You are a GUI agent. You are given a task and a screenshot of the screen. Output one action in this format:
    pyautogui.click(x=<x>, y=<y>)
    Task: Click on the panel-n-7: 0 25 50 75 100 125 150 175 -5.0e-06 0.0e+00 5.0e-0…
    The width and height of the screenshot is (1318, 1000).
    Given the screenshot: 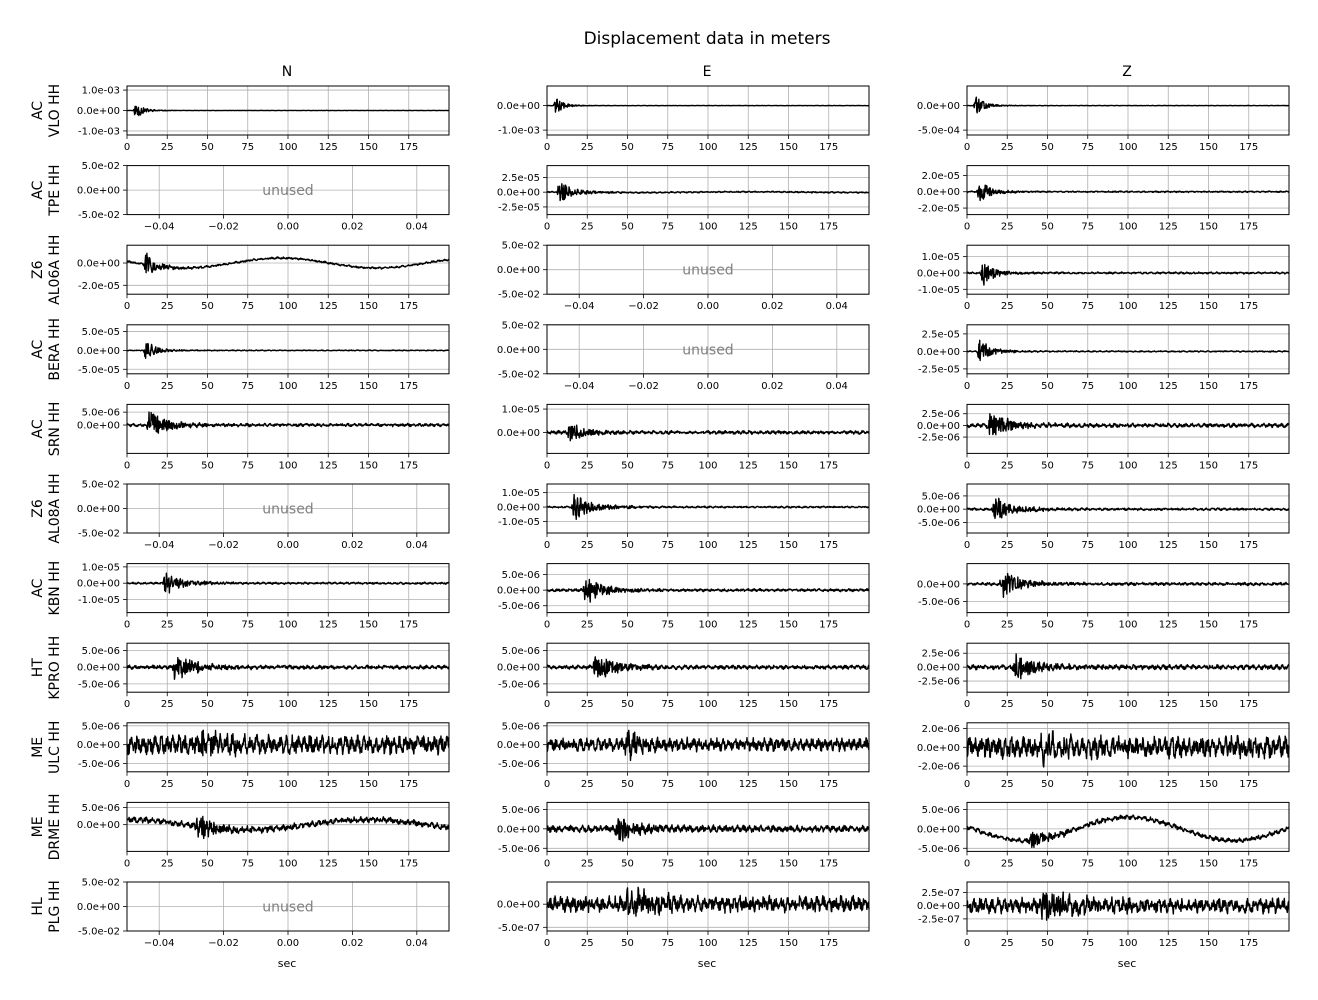 What is the action you would take?
    pyautogui.click(x=263, y=676)
    